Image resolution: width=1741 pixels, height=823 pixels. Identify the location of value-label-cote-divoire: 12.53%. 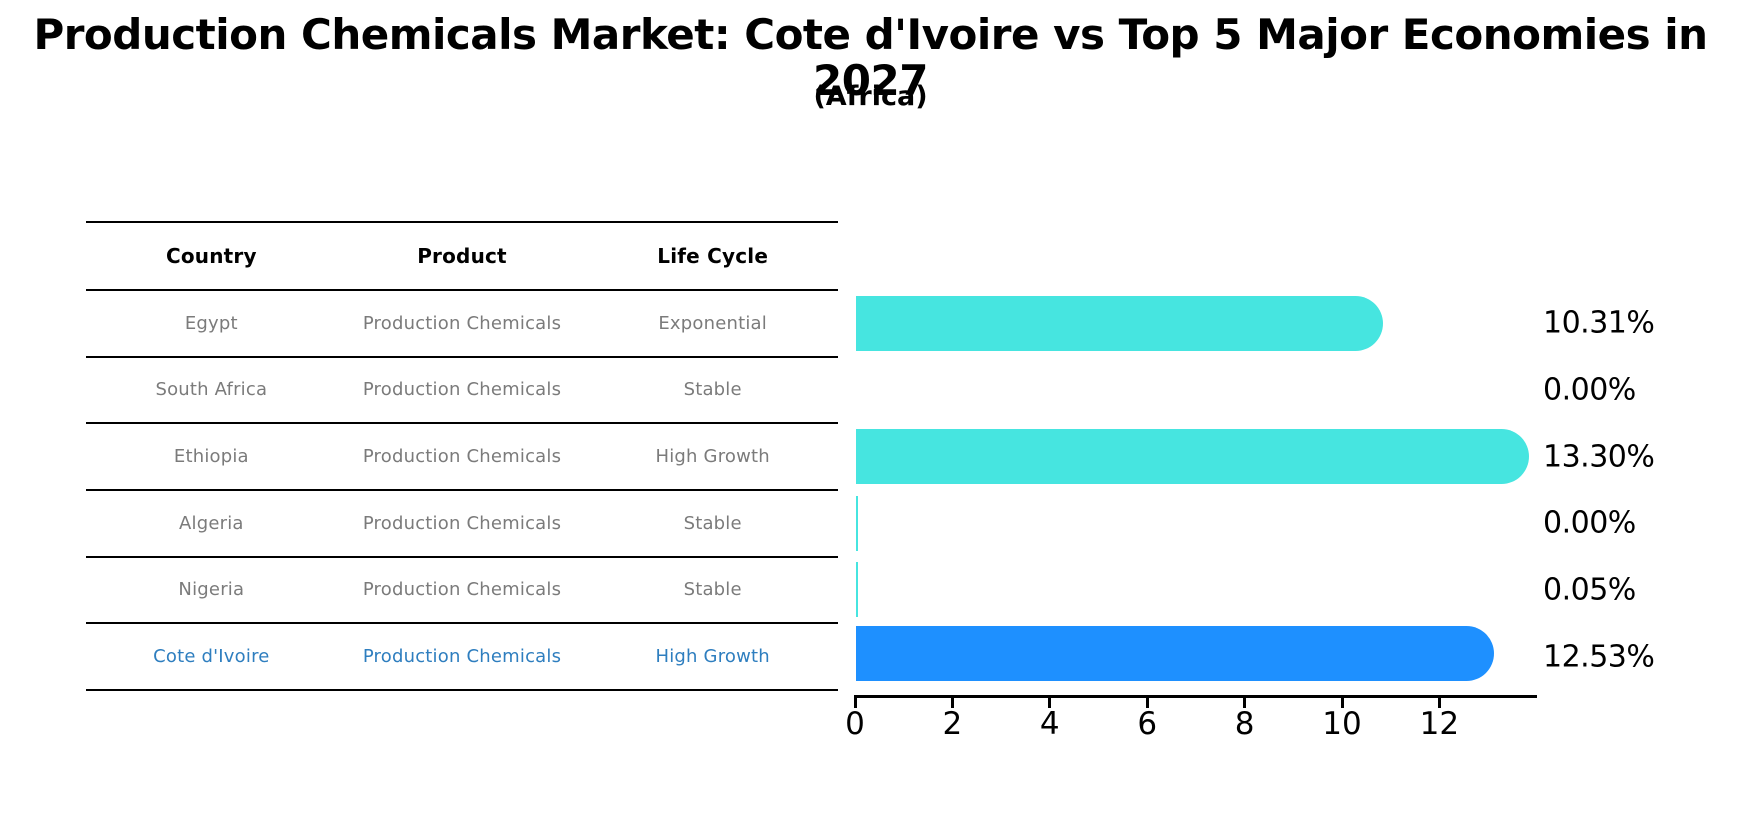
(1599, 657).